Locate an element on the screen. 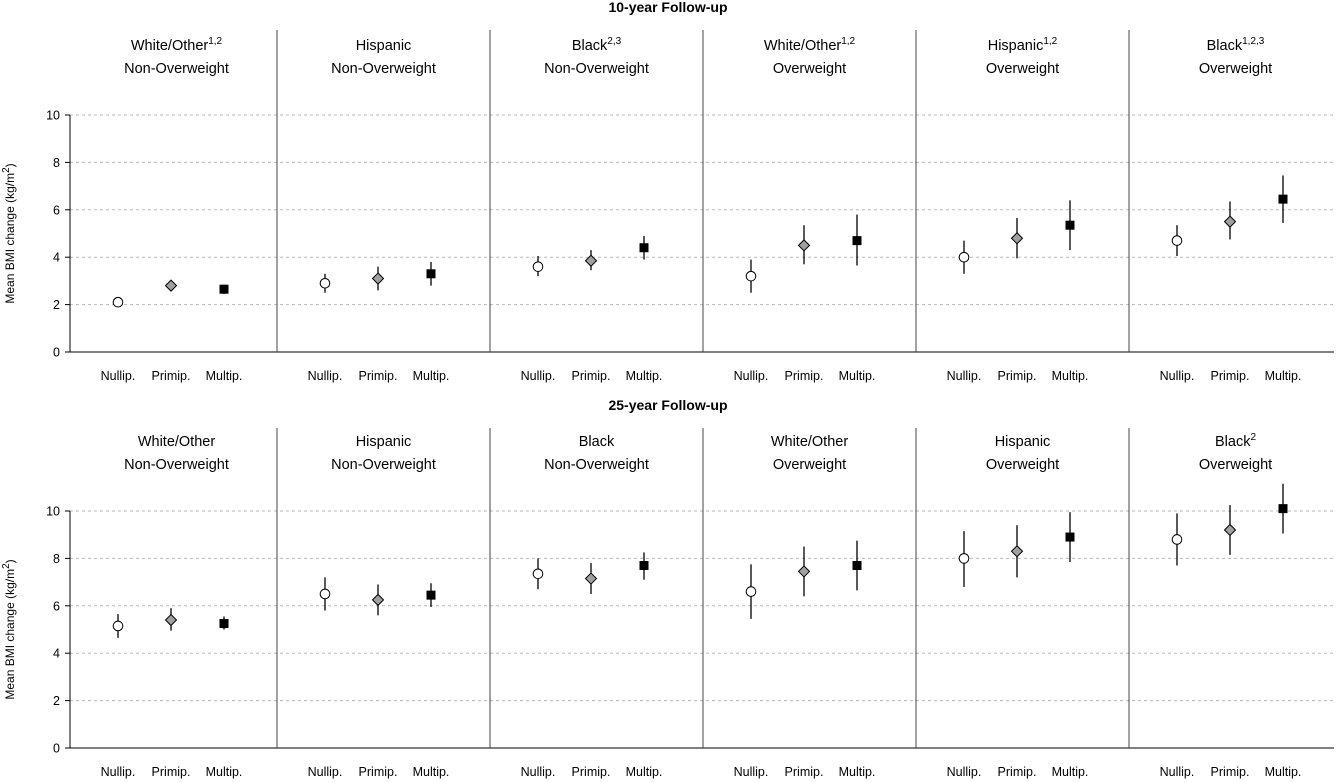 The image size is (1337, 782). chart-title: 25-year Follow-up is located at coordinates (667, 405).